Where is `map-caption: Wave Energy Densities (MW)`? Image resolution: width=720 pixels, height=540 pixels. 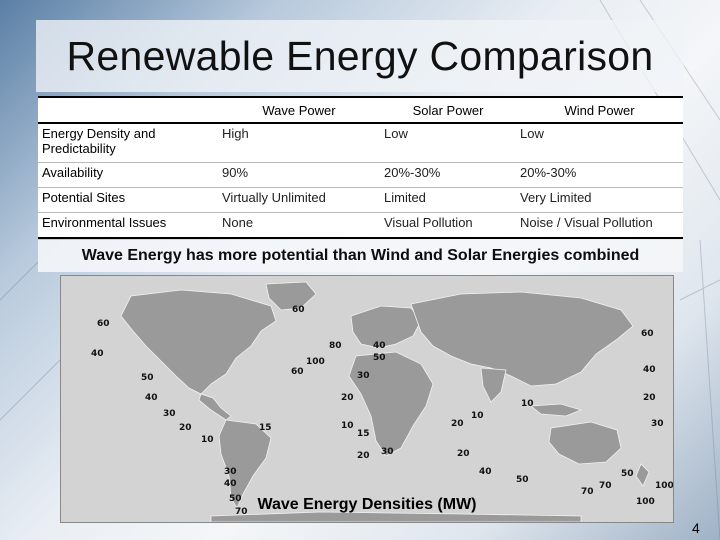 map-caption: Wave Energy Densities (MW) is located at coordinates (367, 504).